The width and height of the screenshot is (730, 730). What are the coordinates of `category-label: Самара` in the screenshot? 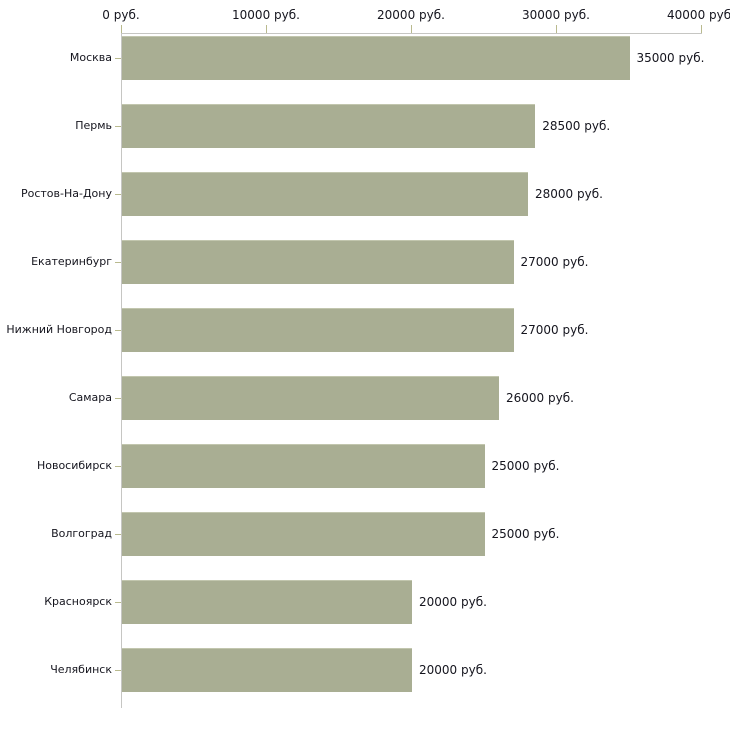 It's located at (90, 397).